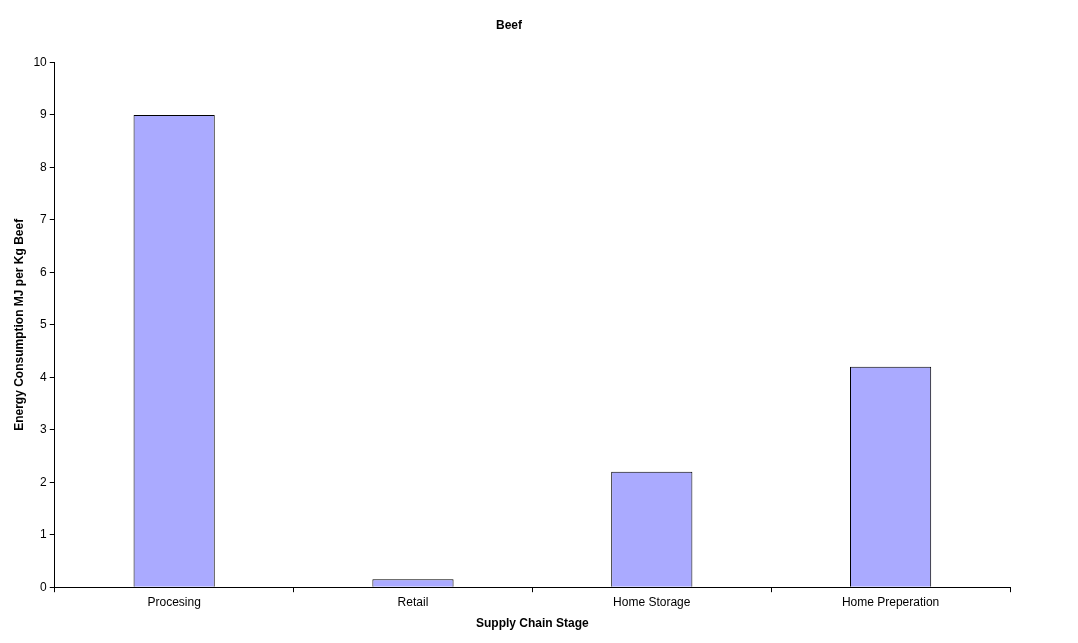 The height and width of the screenshot is (643, 1078). What do you see at coordinates (44, 376) in the screenshot?
I see `y-tick-label: 4` at bounding box center [44, 376].